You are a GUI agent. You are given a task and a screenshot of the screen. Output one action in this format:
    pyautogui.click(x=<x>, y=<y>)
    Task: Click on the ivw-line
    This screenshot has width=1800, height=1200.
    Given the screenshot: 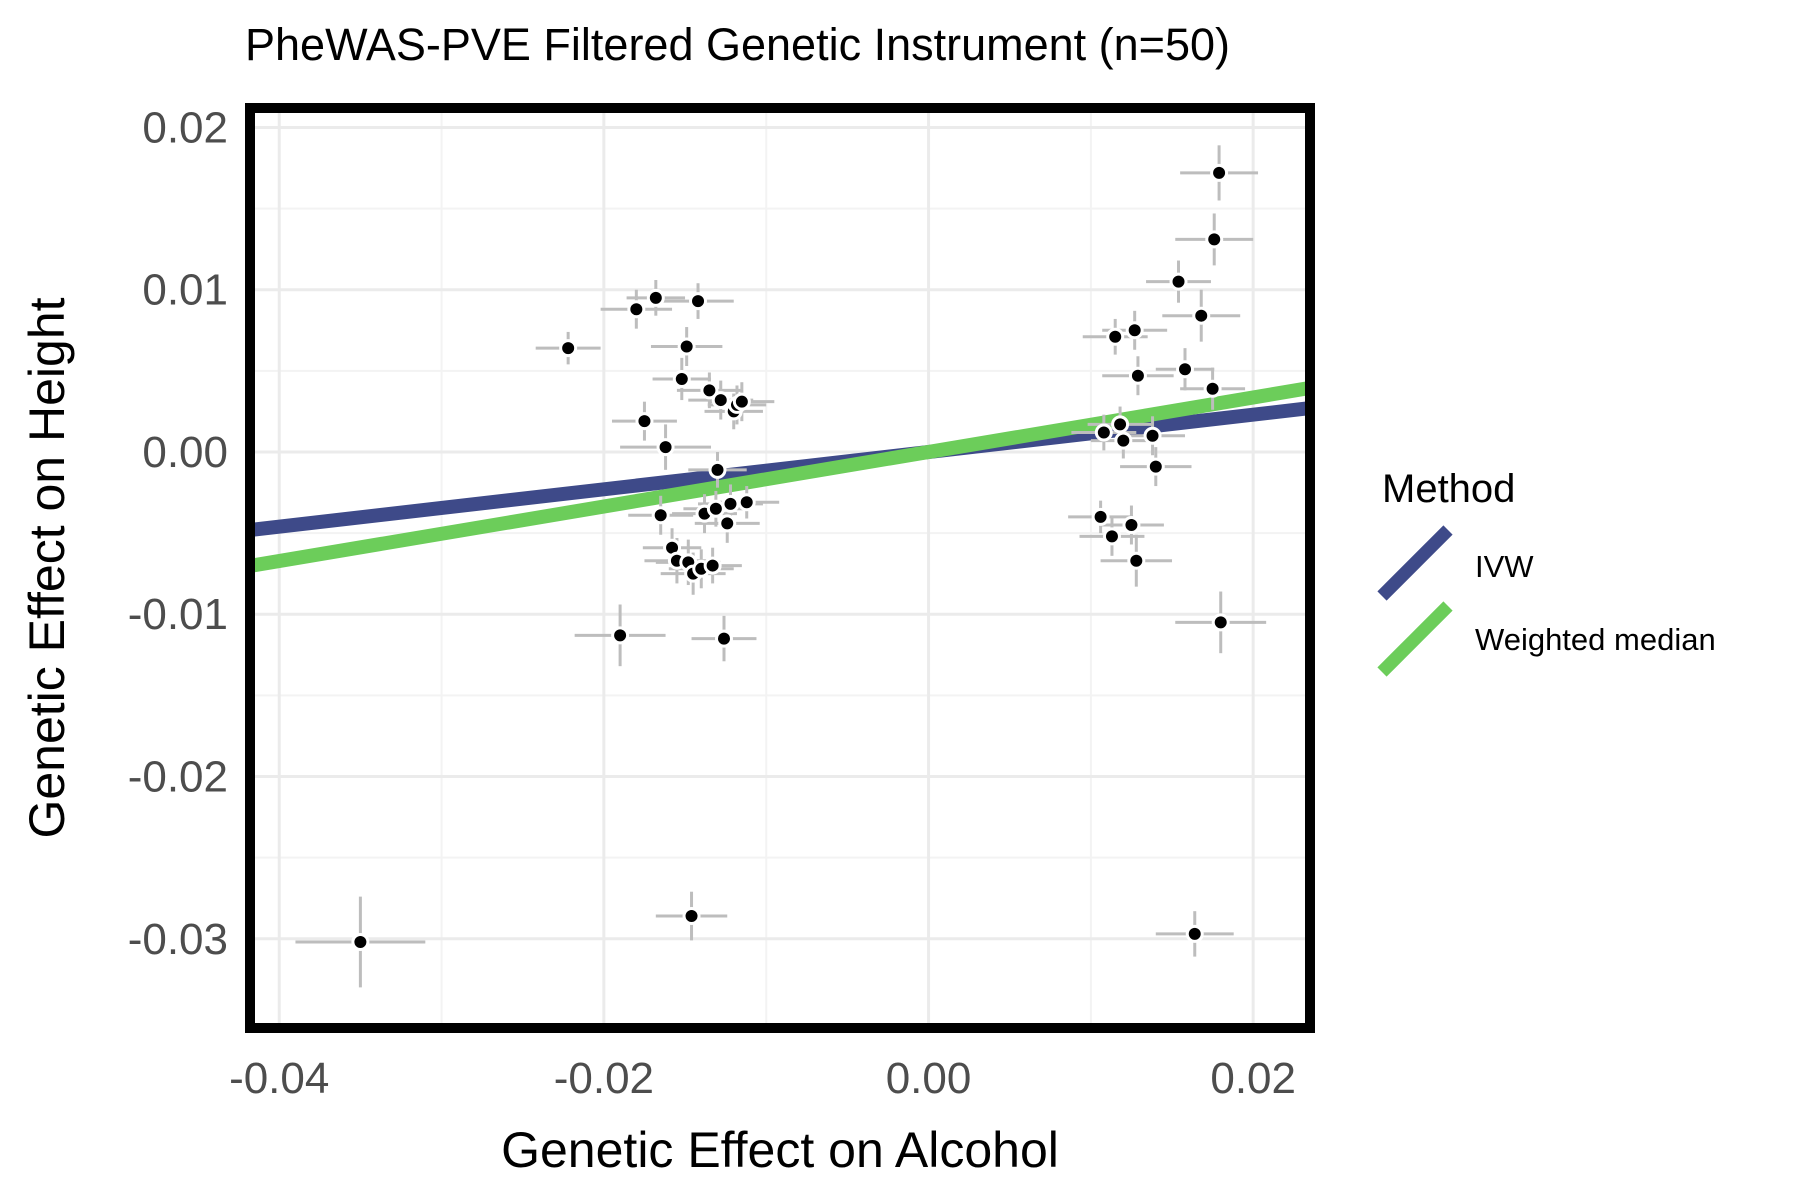 What is the action you would take?
    pyautogui.click(x=780, y=469)
    